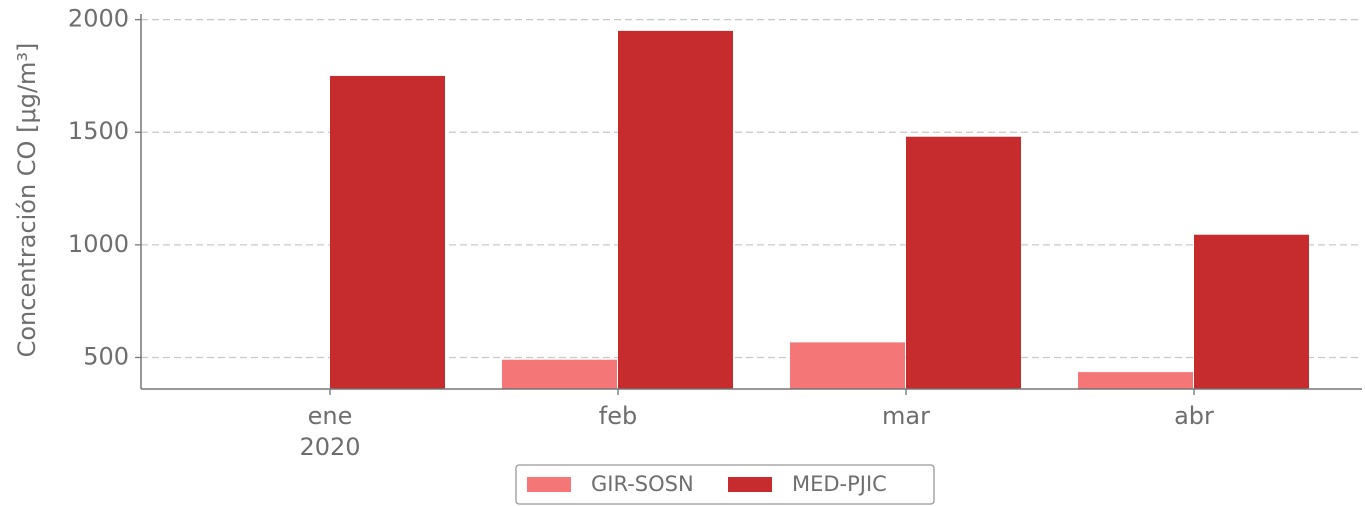 Image resolution: width=1365 pixels, height=506 pixels. Describe the element at coordinates (330, 416) in the screenshot. I see `x-tick-label: ene` at that location.